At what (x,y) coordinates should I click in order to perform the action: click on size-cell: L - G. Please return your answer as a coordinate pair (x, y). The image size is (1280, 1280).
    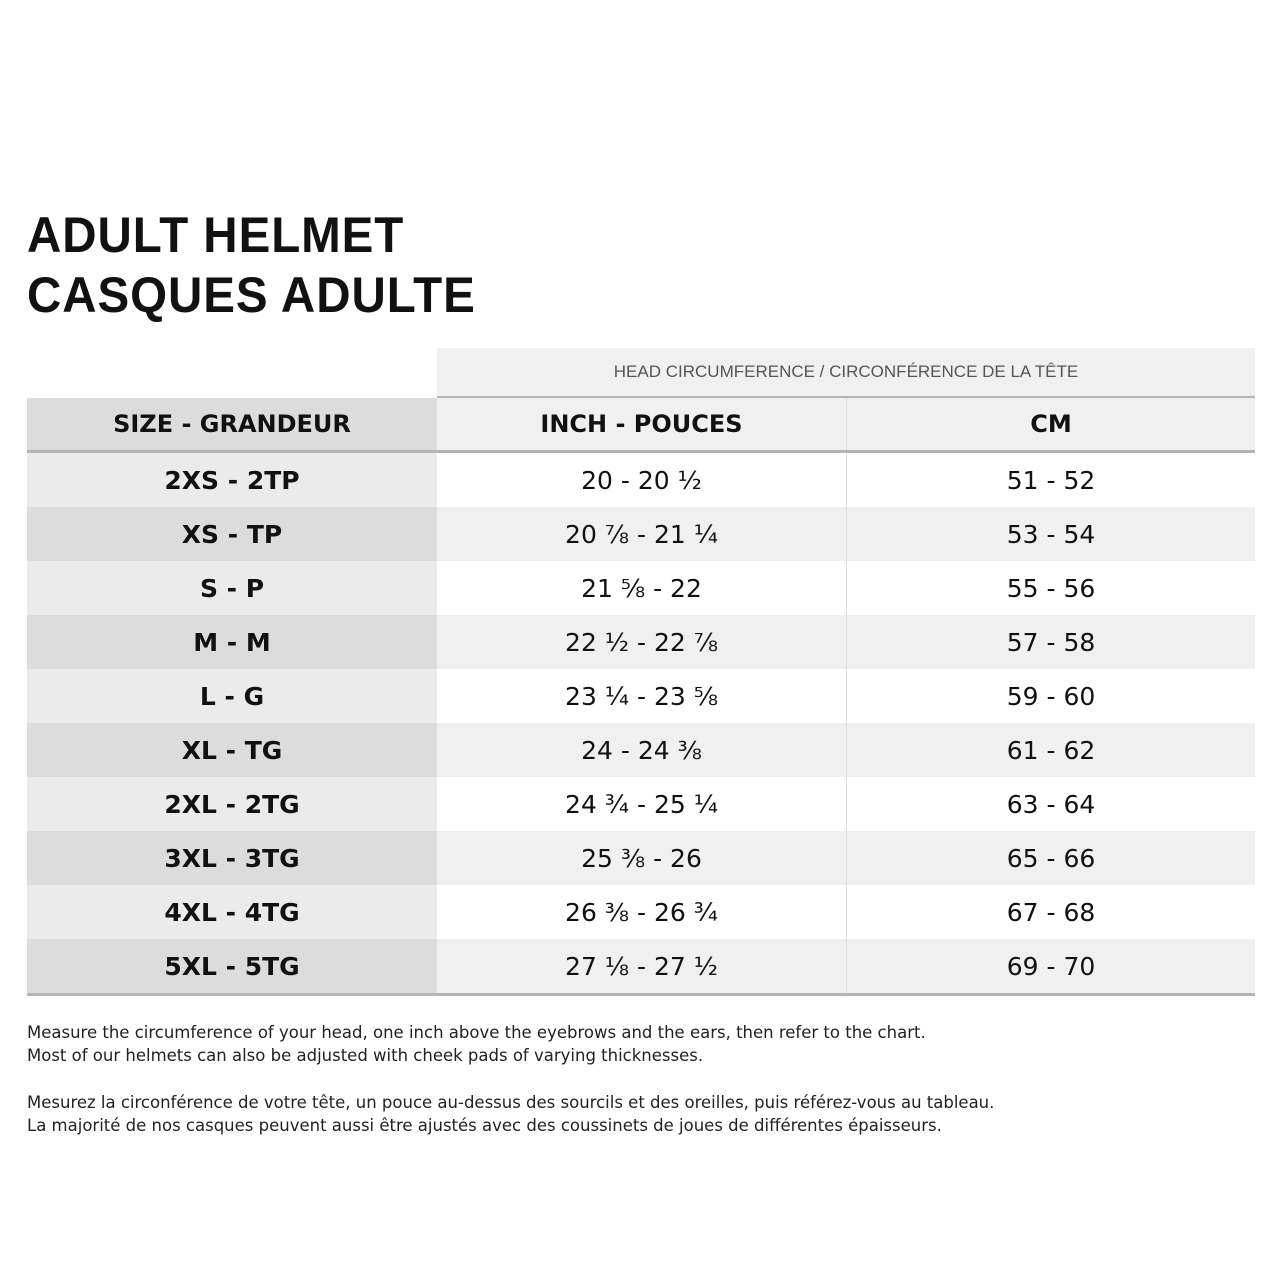
    Looking at the image, I should click on (232, 696).